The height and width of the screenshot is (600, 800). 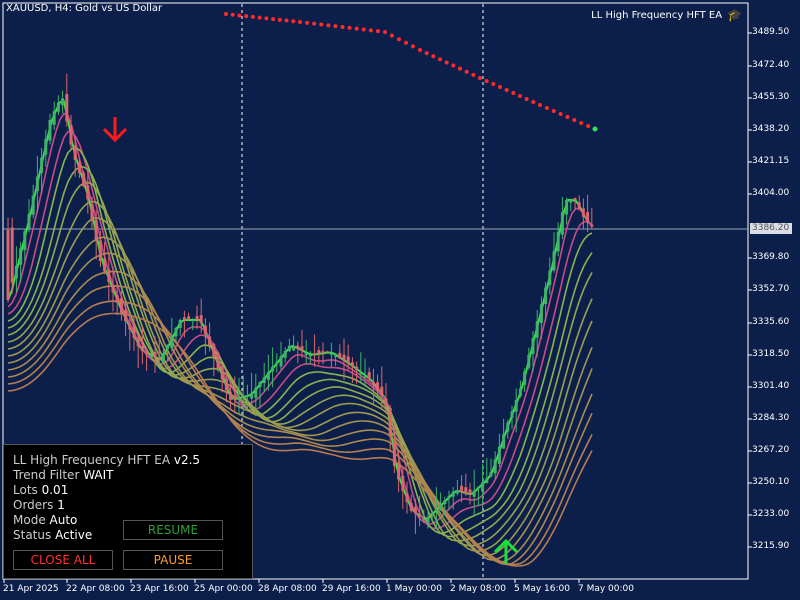 What do you see at coordinates (223, 589) in the screenshot?
I see `time-label: 25 Apr 00:00` at bounding box center [223, 589].